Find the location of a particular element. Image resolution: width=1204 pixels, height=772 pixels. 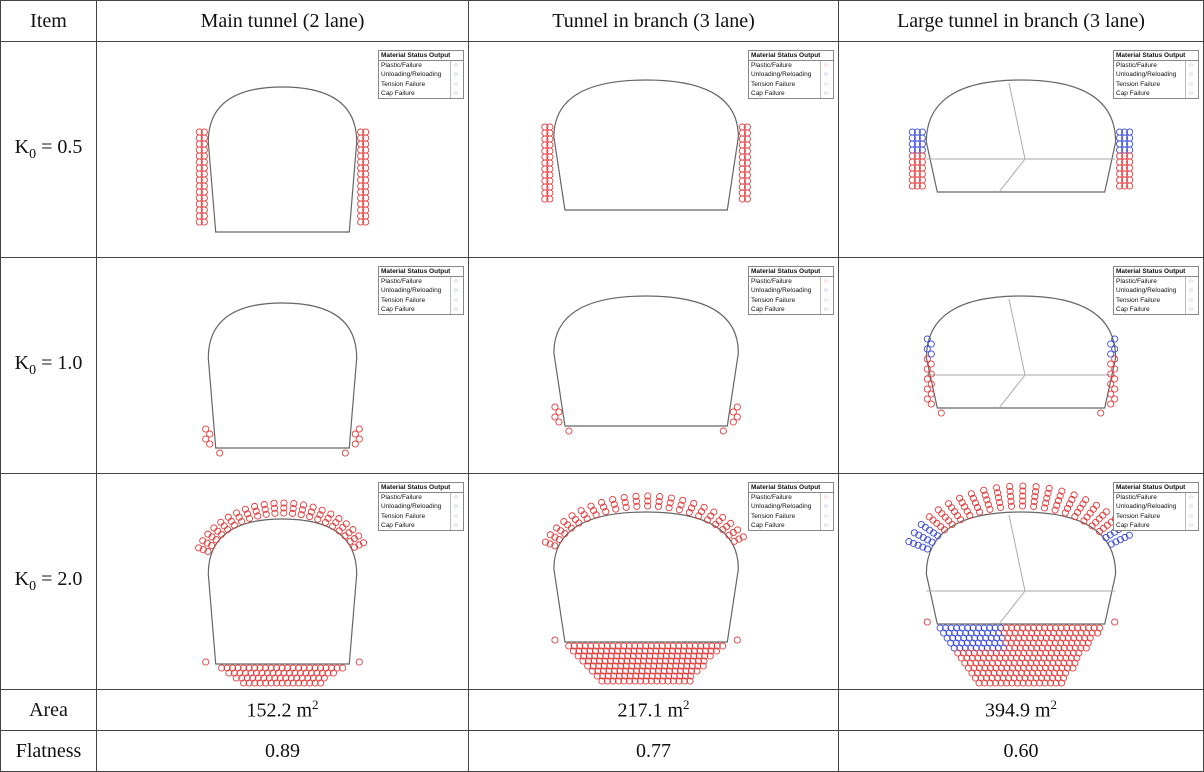

row-label-k0-05: K0 = 0.5 is located at coordinates (48, 149).